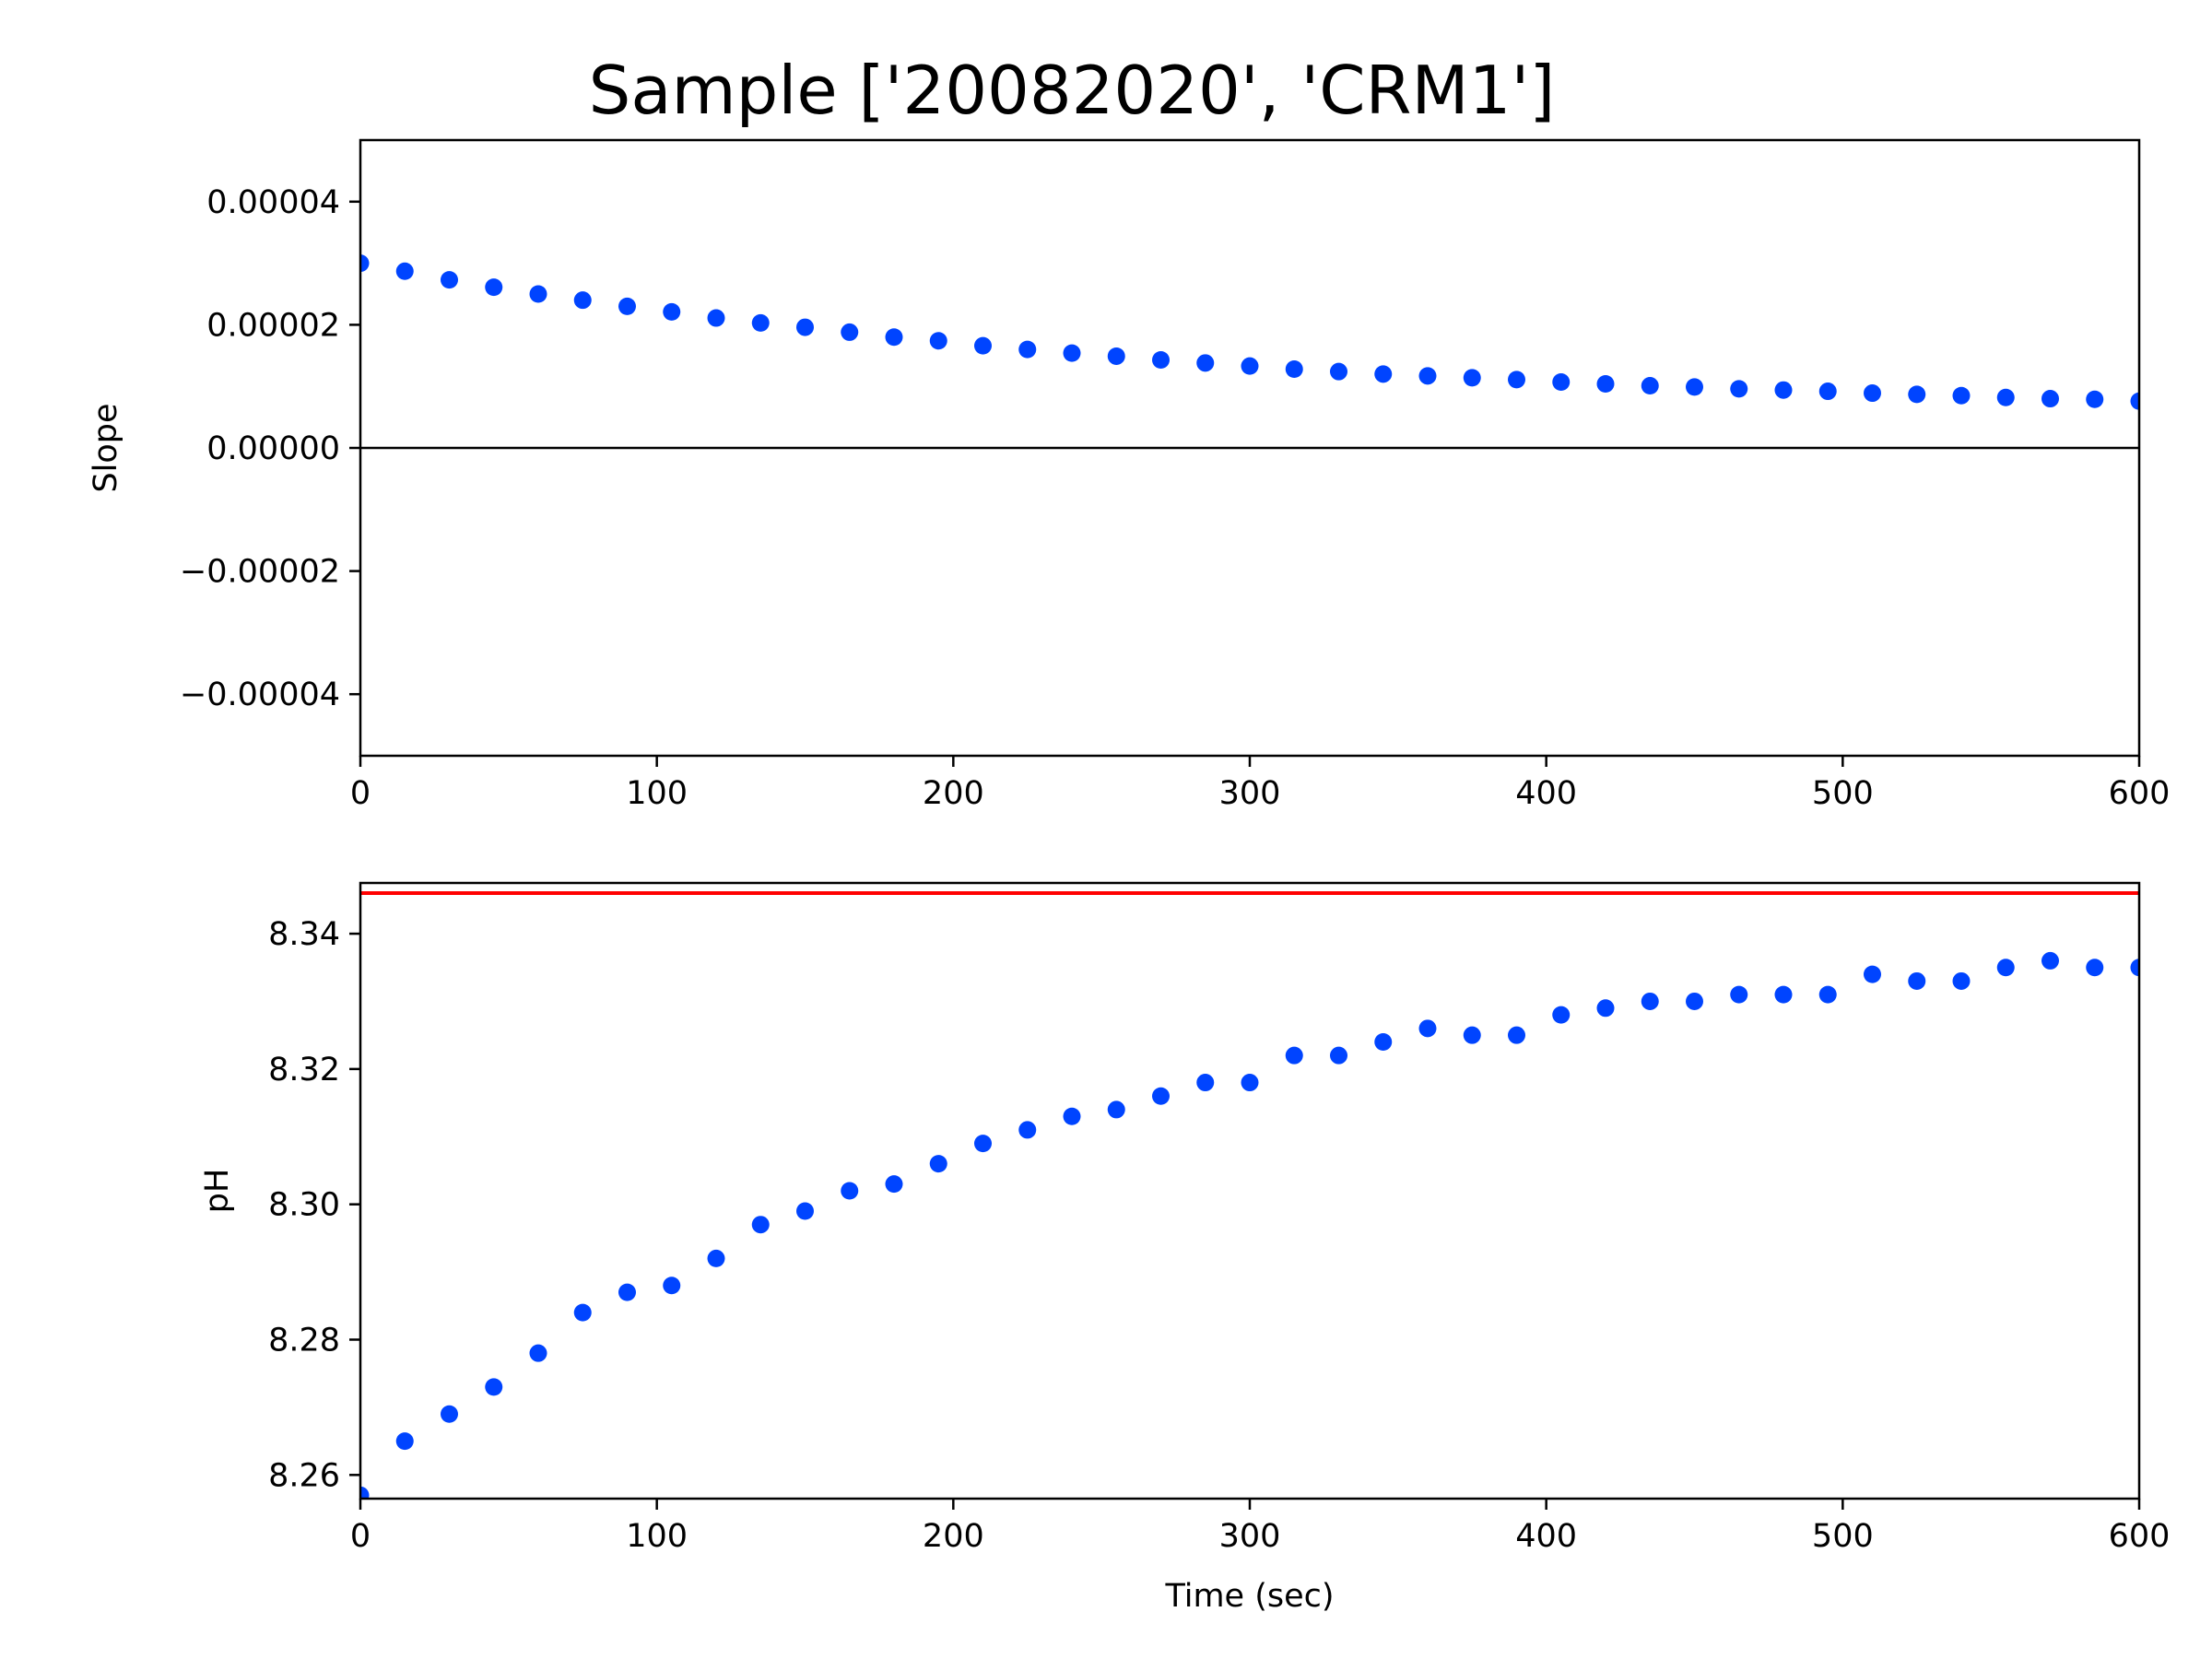 The image size is (2212, 1659). Describe the element at coordinates (273, 202) in the screenshot. I see `slope-y-tick-label: 0.00004` at that location.